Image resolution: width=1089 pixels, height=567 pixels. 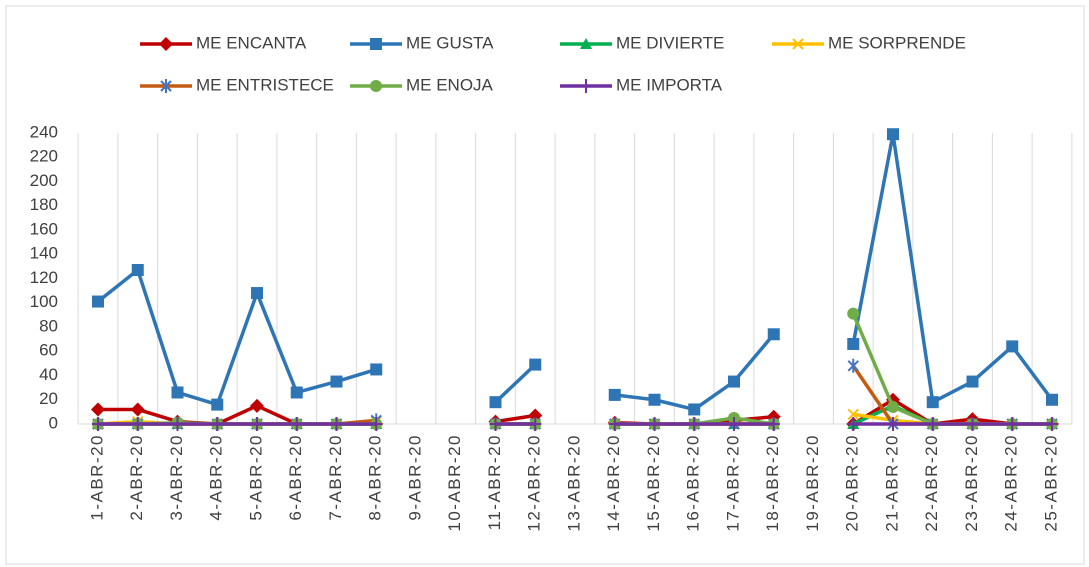 What do you see at coordinates (772, 483) in the screenshot?
I see `x-tick-label: 18-ABR-20` at bounding box center [772, 483].